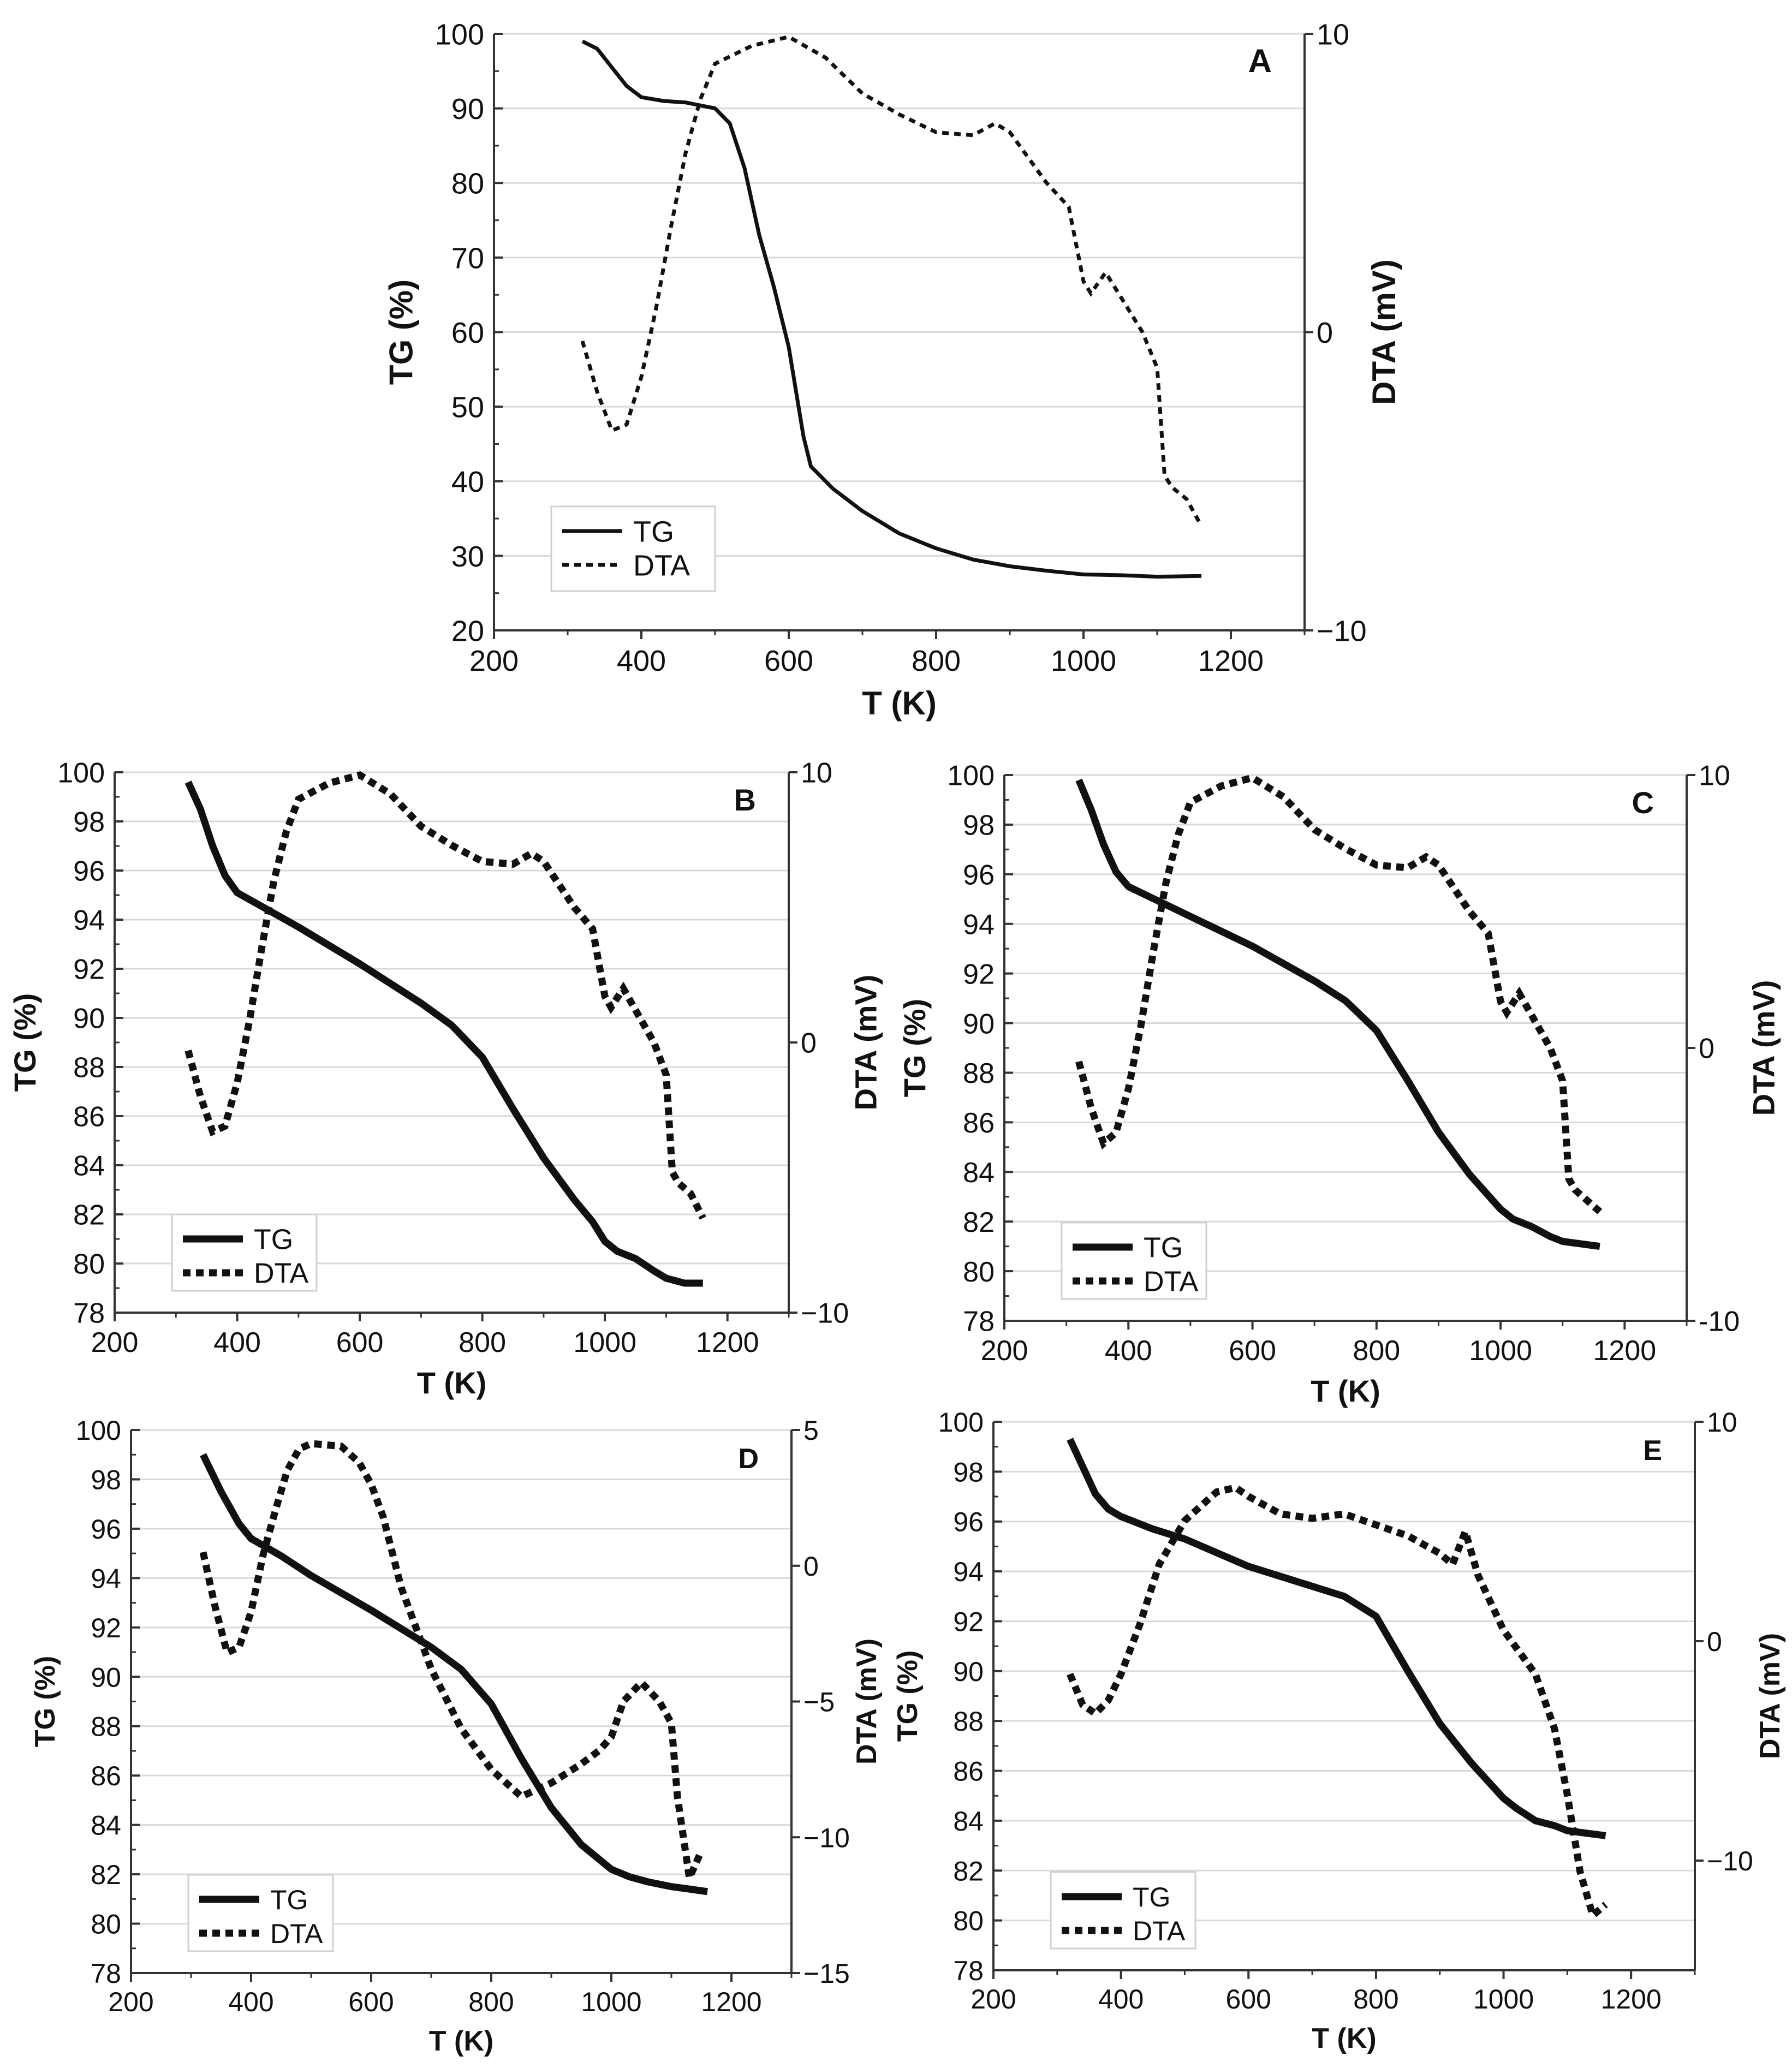 This screenshot has width=1792, height=2068. Describe the element at coordinates (819, 1702) in the screenshot. I see `y2-tick-label: −5` at that location.